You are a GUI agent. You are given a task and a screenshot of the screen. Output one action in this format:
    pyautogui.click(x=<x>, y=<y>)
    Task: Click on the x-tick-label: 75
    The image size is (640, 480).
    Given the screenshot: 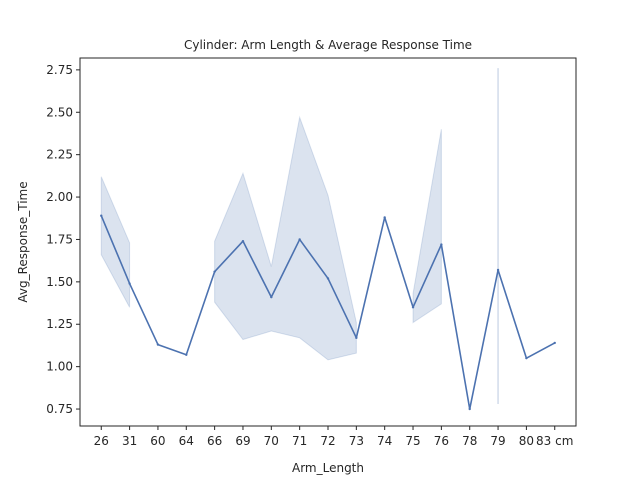 What is the action you would take?
    pyautogui.click(x=412, y=441)
    